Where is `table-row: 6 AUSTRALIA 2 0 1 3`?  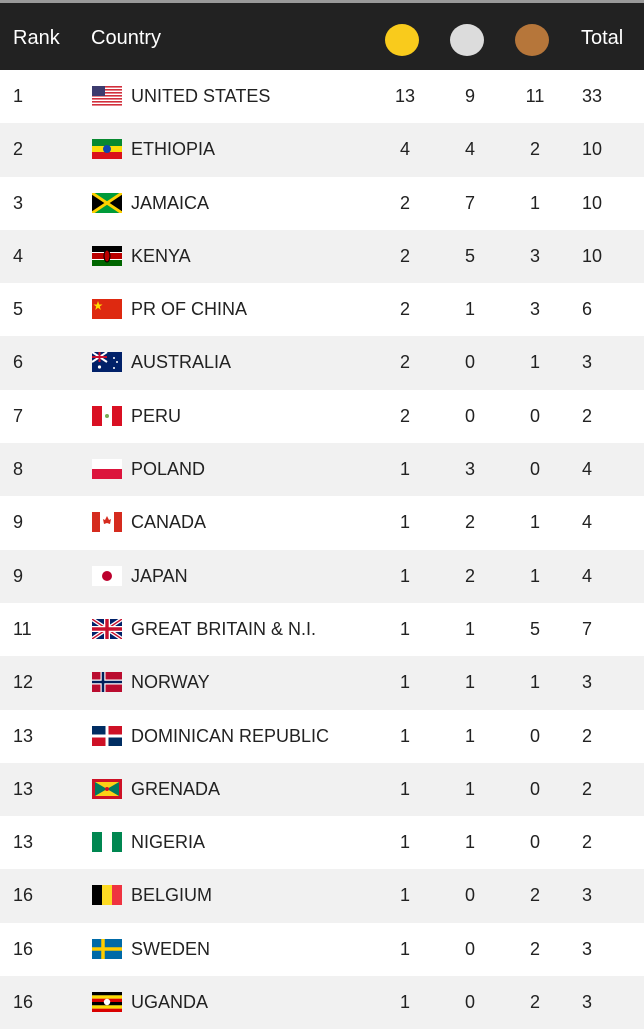
table-row: 6 AUSTRALIA 2 0 1 3 is located at coordinates (322, 363).